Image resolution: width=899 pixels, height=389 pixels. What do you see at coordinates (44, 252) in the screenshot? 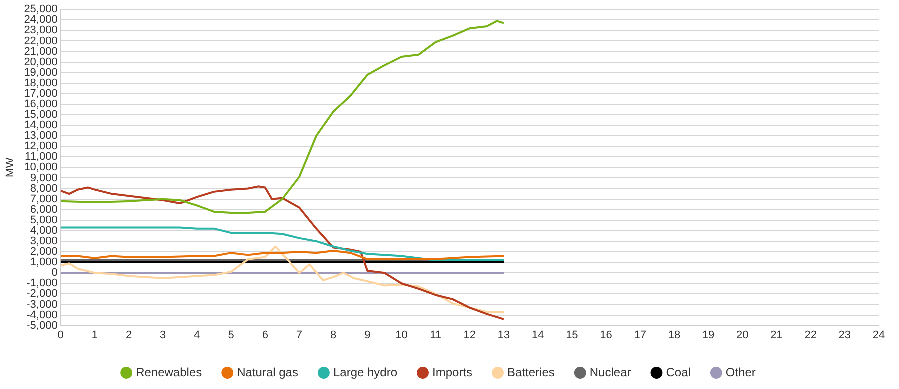
I see `y-tick-label: 2,000` at bounding box center [44, 252].